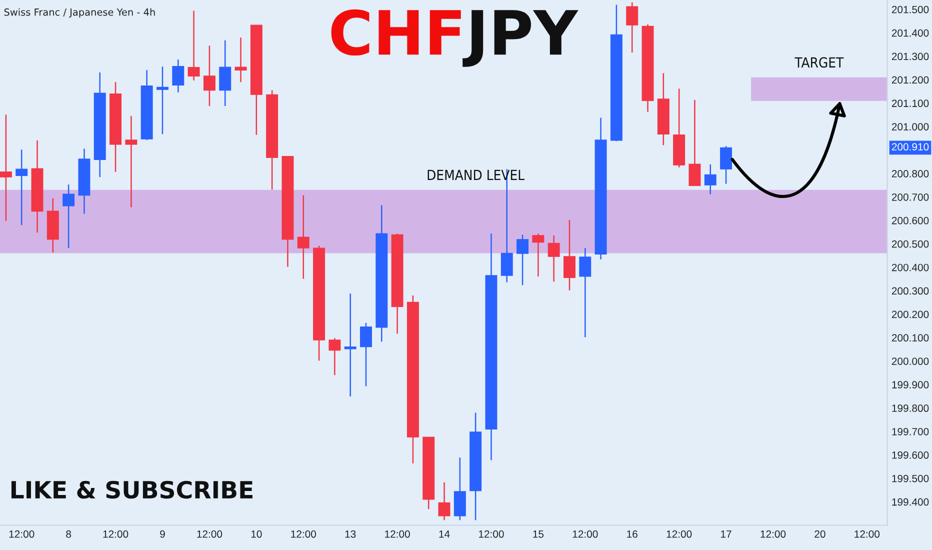 This screenshot has height=550, width=932. Describe the element at coordinates (910, 104) in the screenshot. I see `y-tick-label: 201.100` at that location.